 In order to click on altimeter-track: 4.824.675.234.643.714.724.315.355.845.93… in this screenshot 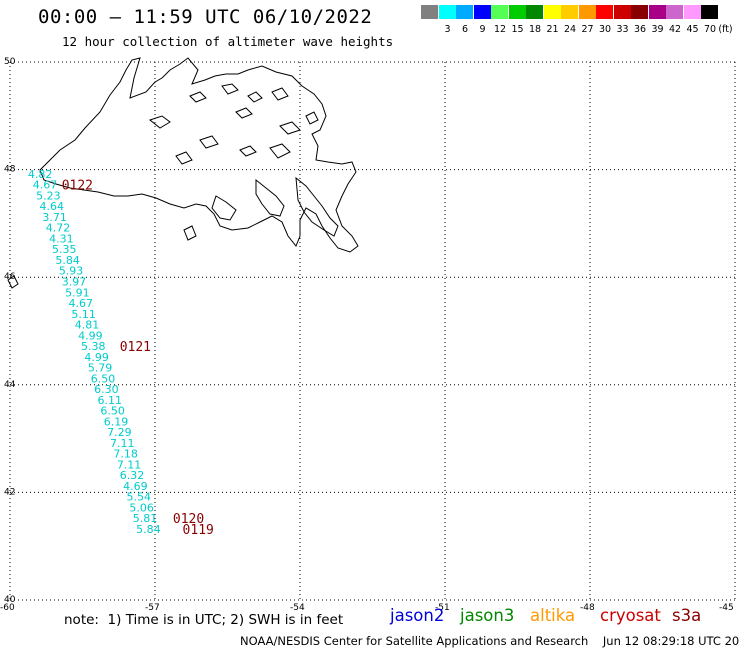, I will do `click(94, 352)`.